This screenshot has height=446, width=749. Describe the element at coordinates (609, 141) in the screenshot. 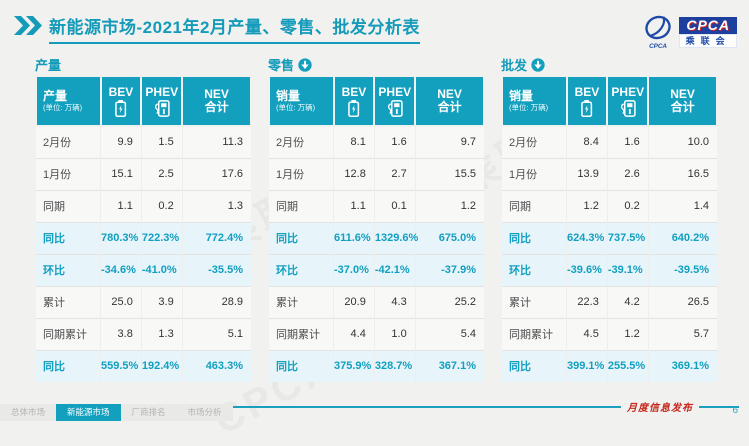

I see `table-row: 2月份 8.4 1.6 10.0` at that location.